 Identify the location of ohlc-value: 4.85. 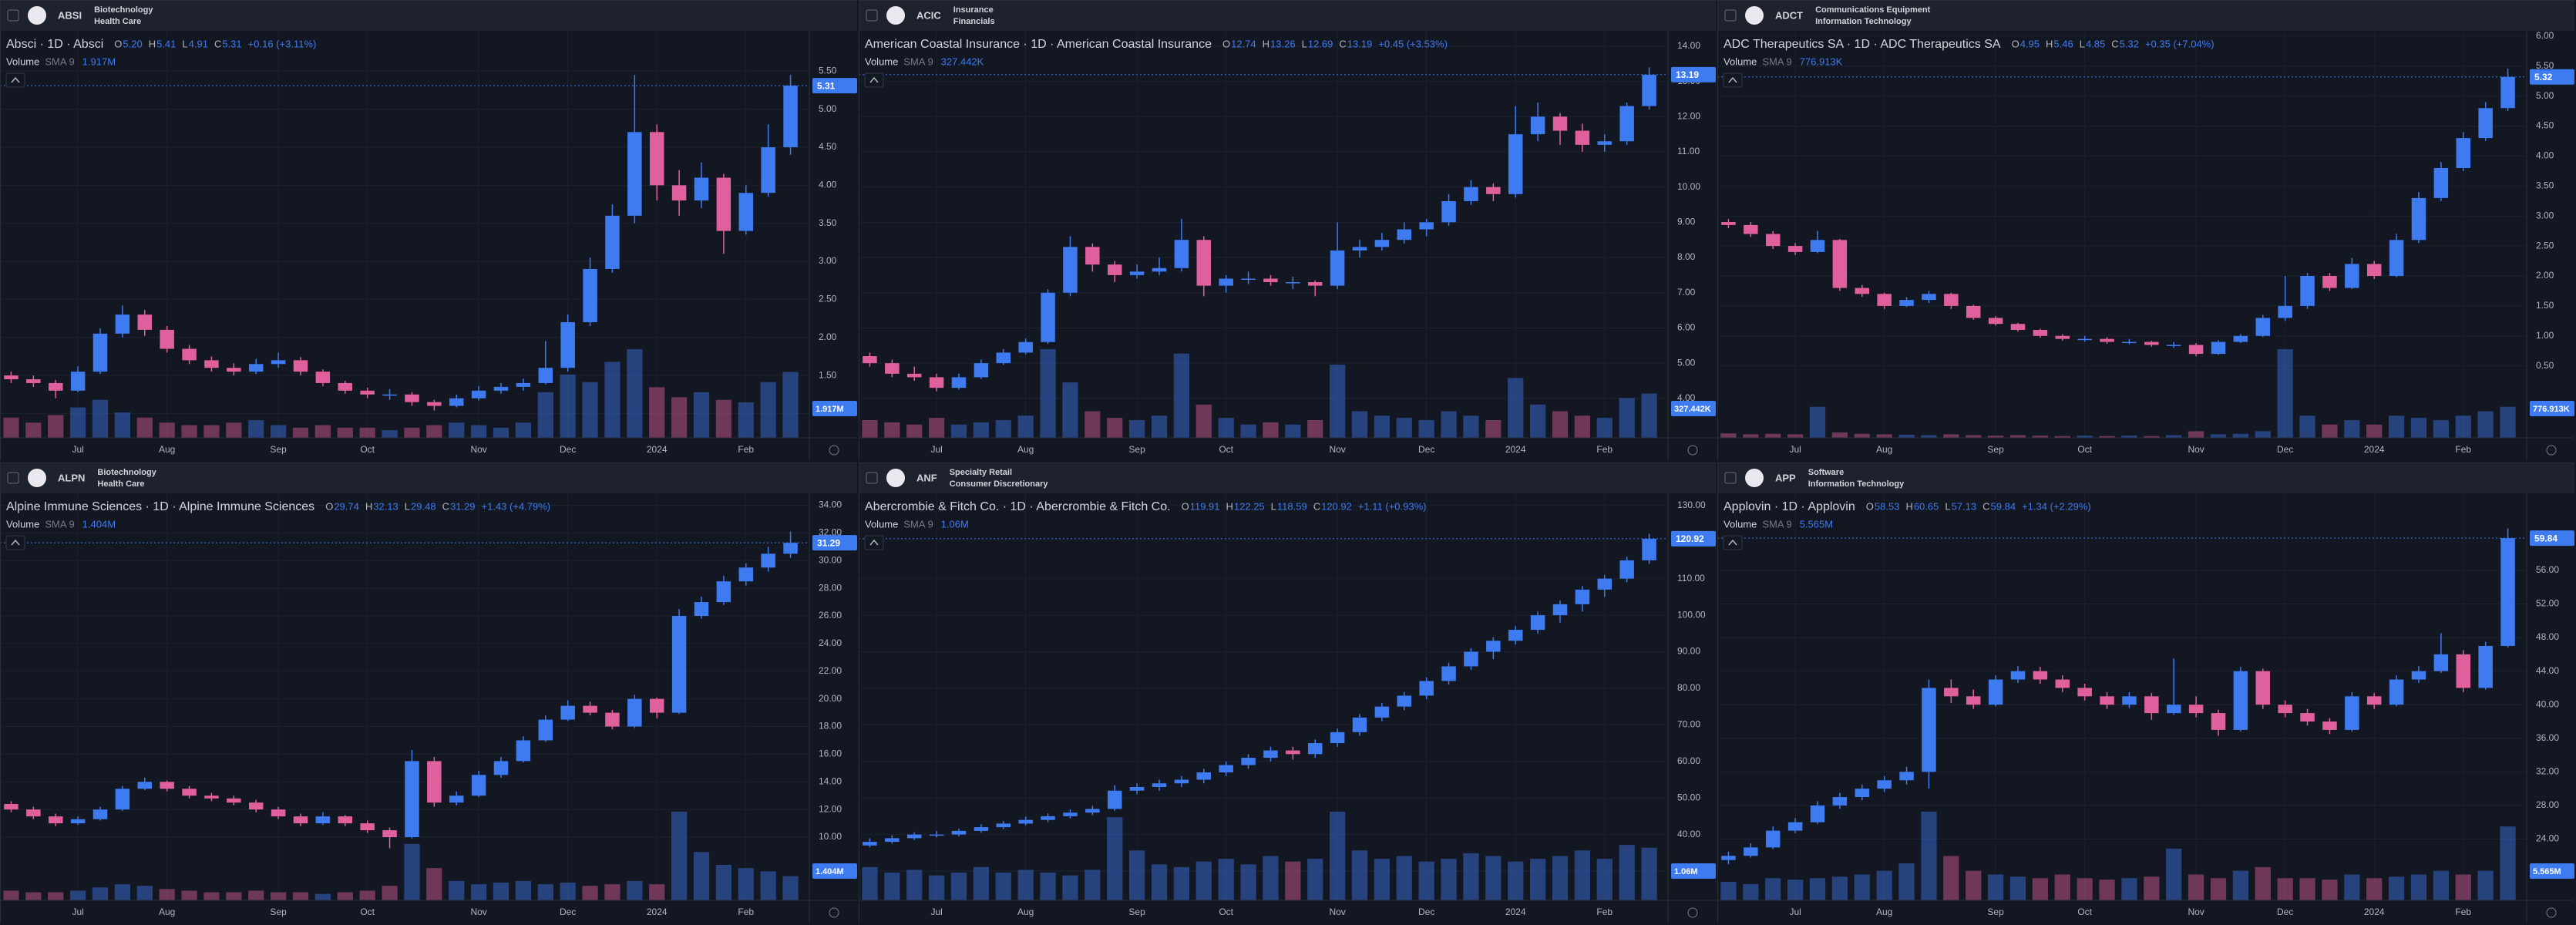
(2095, 44).